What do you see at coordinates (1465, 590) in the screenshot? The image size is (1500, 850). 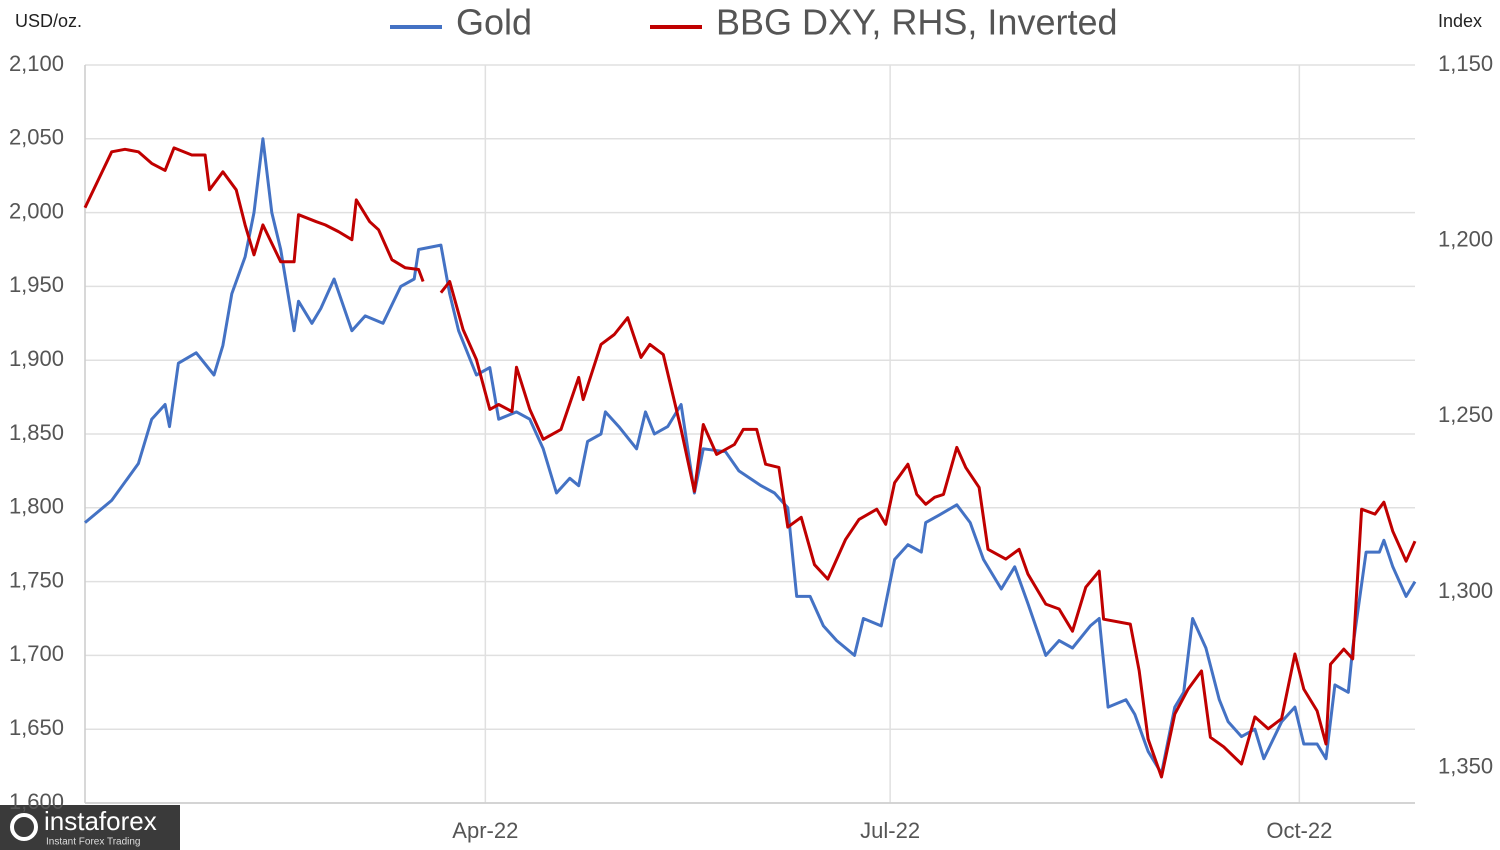 I see `y2-tick-label: 1,300` at bounding box center [1465, 590].